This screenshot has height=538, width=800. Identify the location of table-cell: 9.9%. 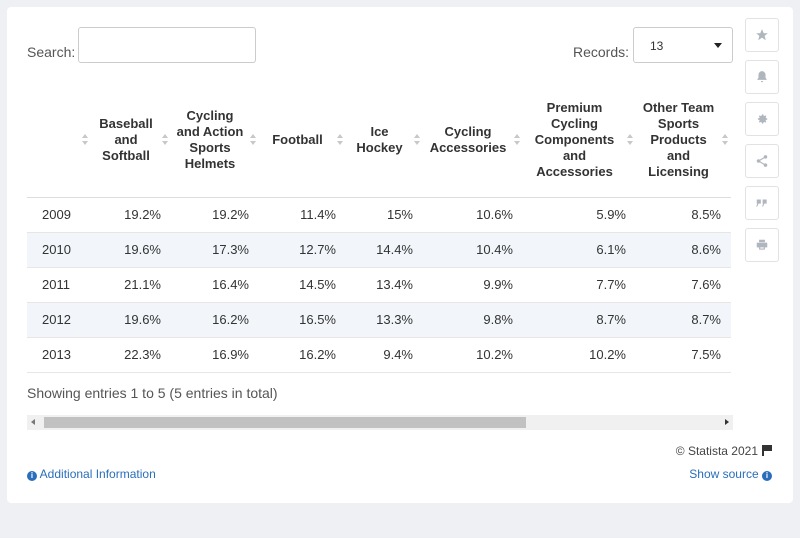
(473, 285).